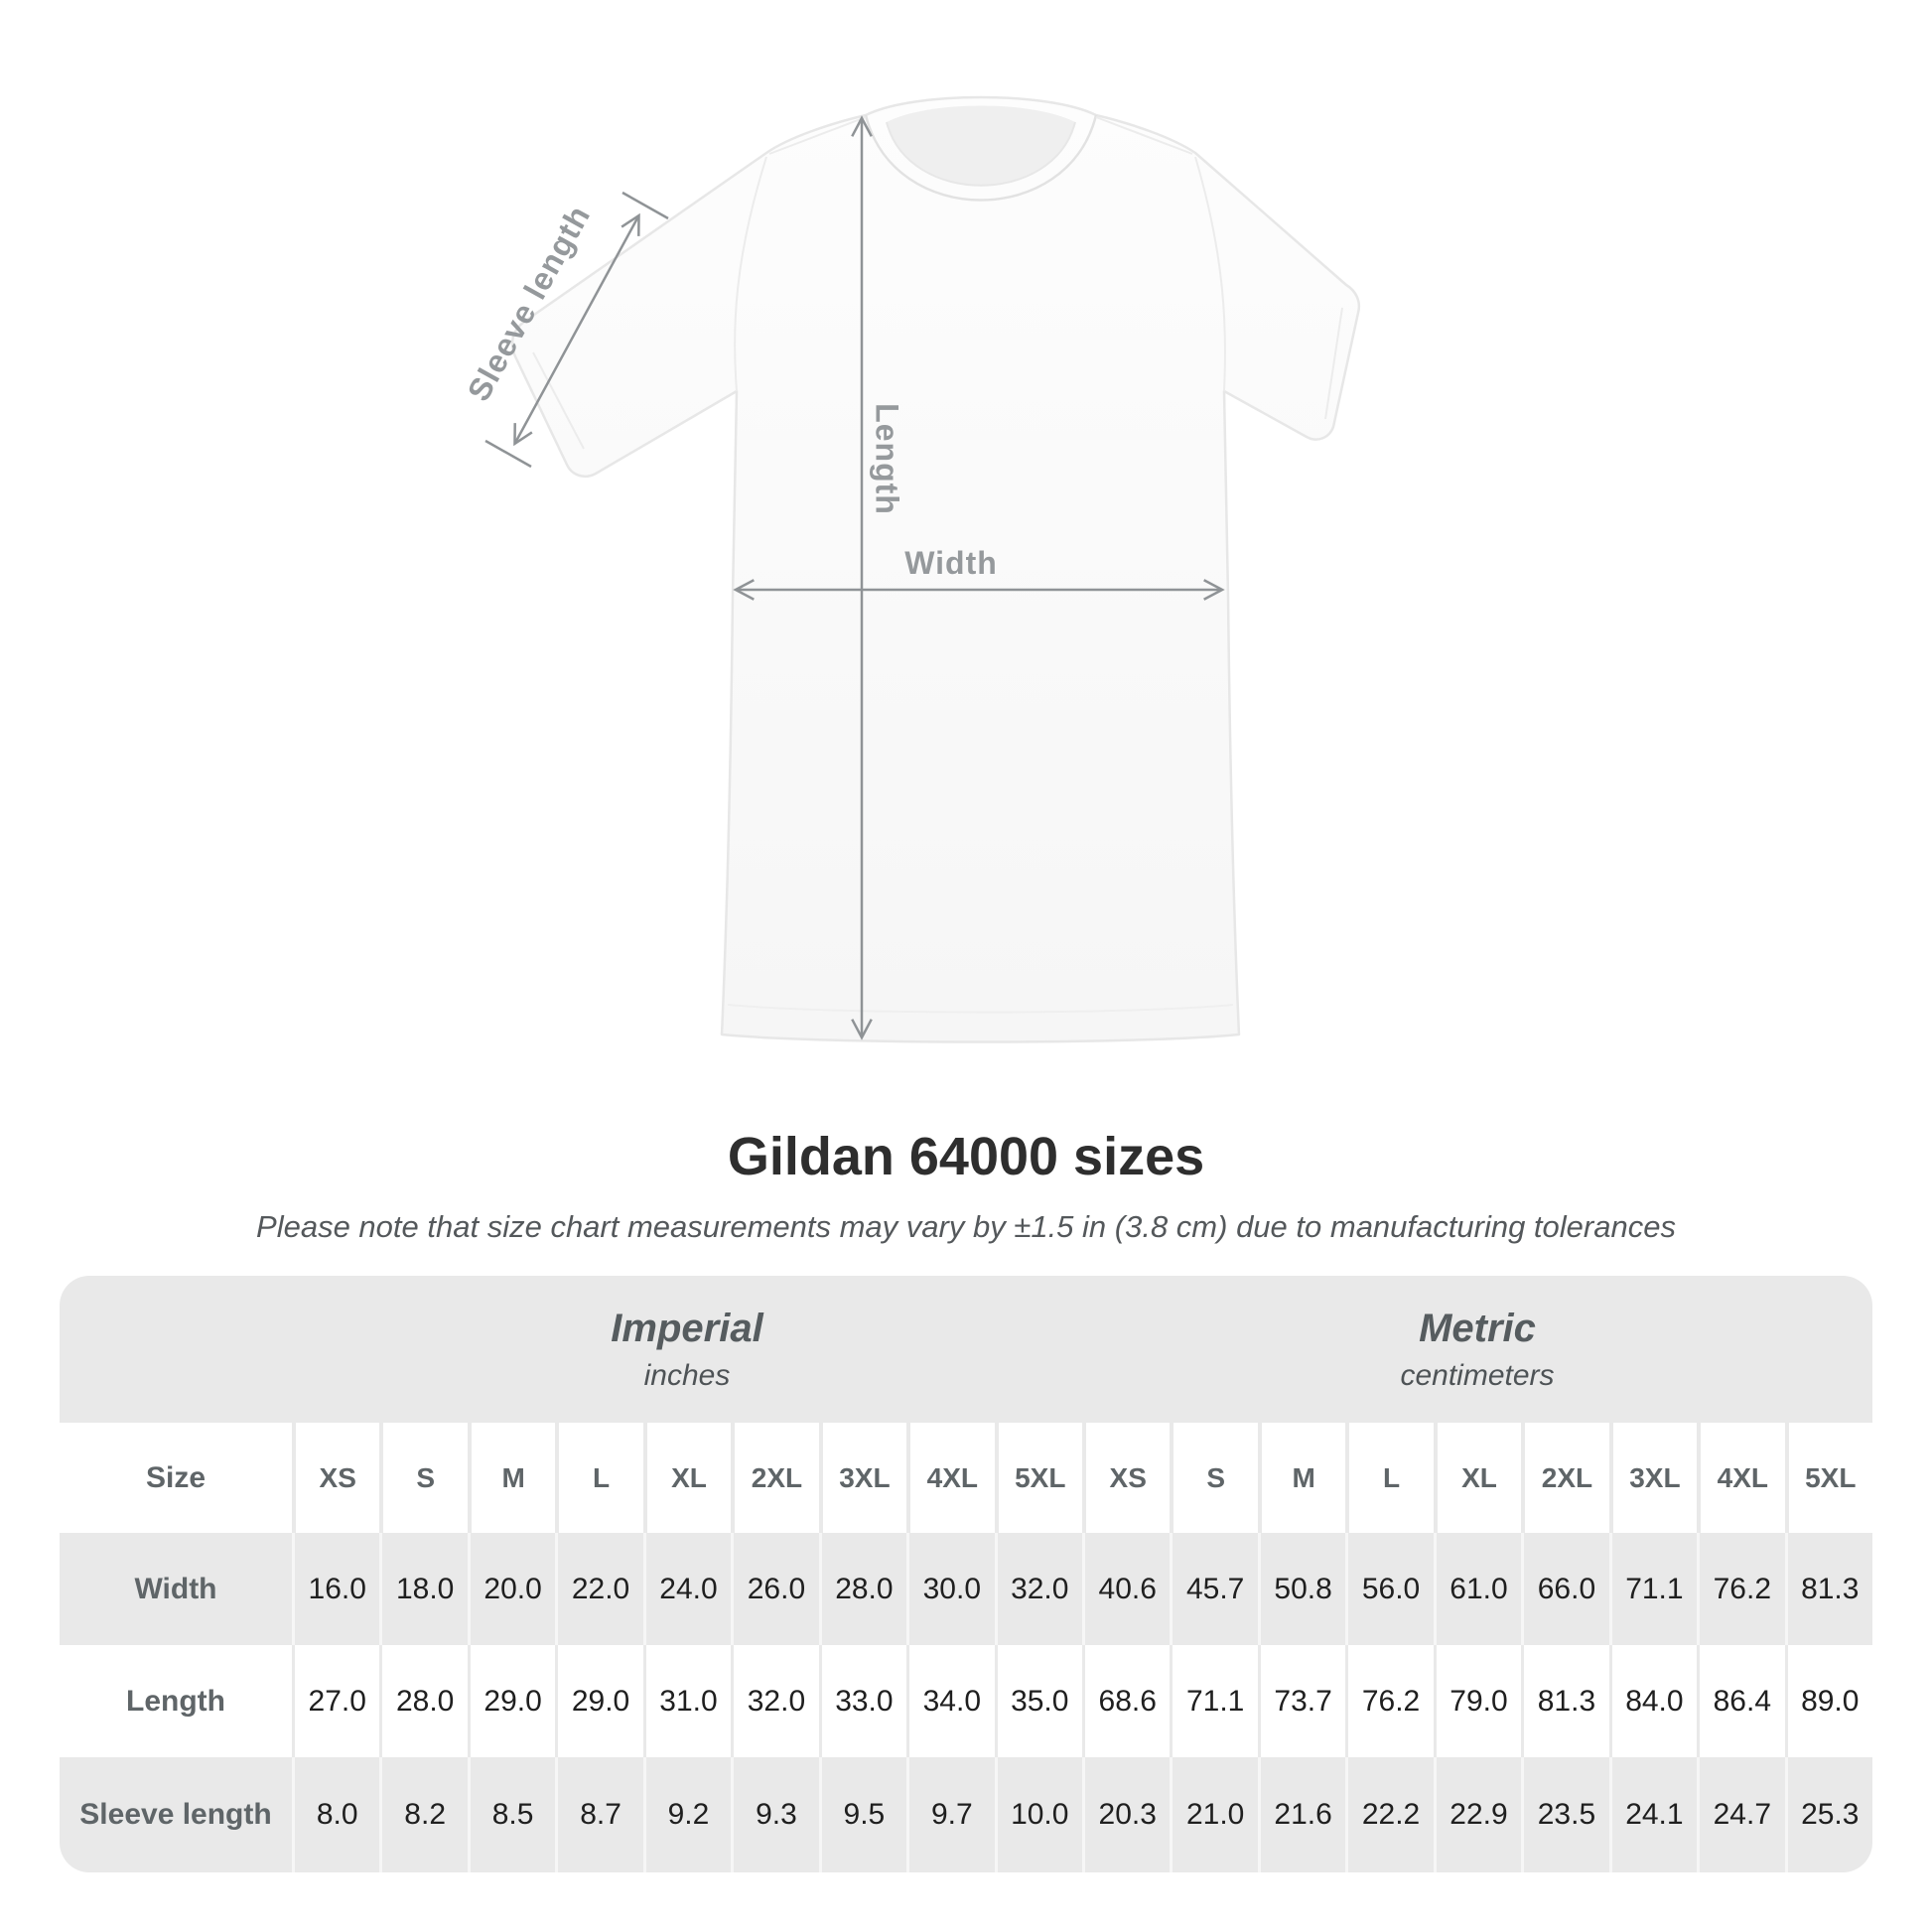 The width and height of the screenshot is (1932, 1932). I want to click on table-cell: 26.0, so click(775, 1589).